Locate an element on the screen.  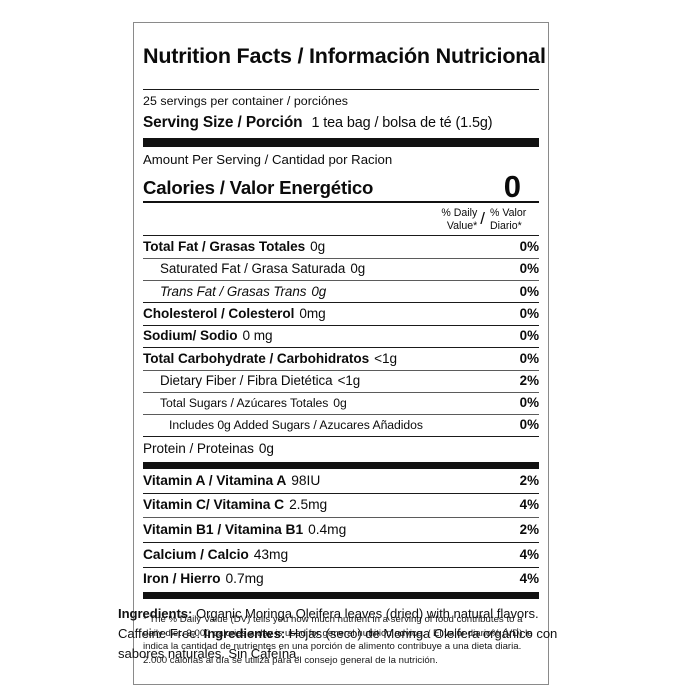
calories-value: 0 is located at coordinates (512, 187).